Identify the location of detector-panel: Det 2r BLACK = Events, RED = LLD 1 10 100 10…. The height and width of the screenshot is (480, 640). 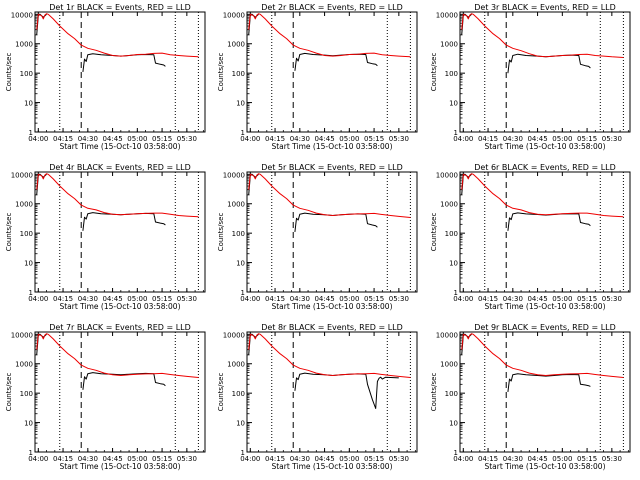
(317, 77).